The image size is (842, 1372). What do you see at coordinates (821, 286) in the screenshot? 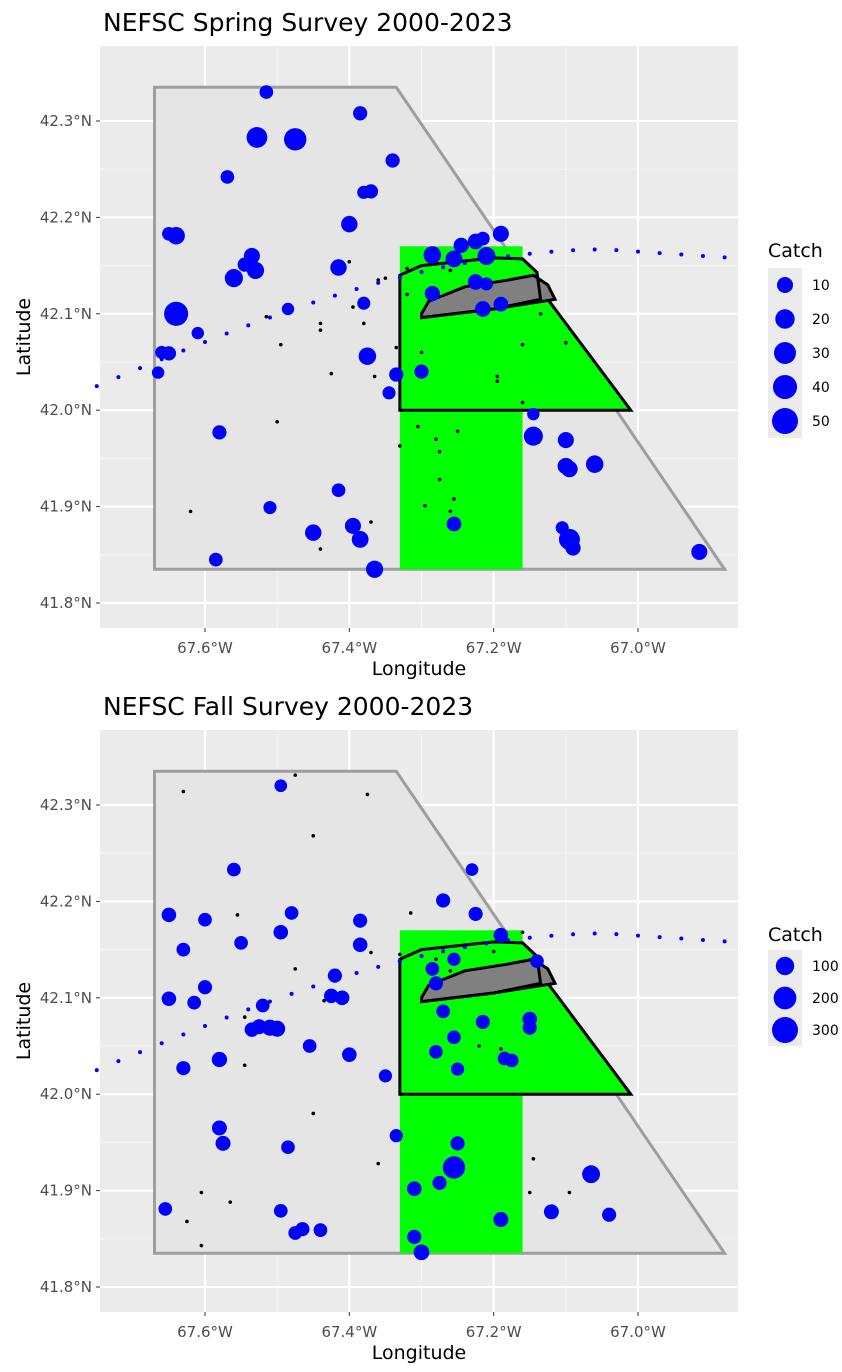
I see `legend-label: 10` at bounding box center [821, 286].